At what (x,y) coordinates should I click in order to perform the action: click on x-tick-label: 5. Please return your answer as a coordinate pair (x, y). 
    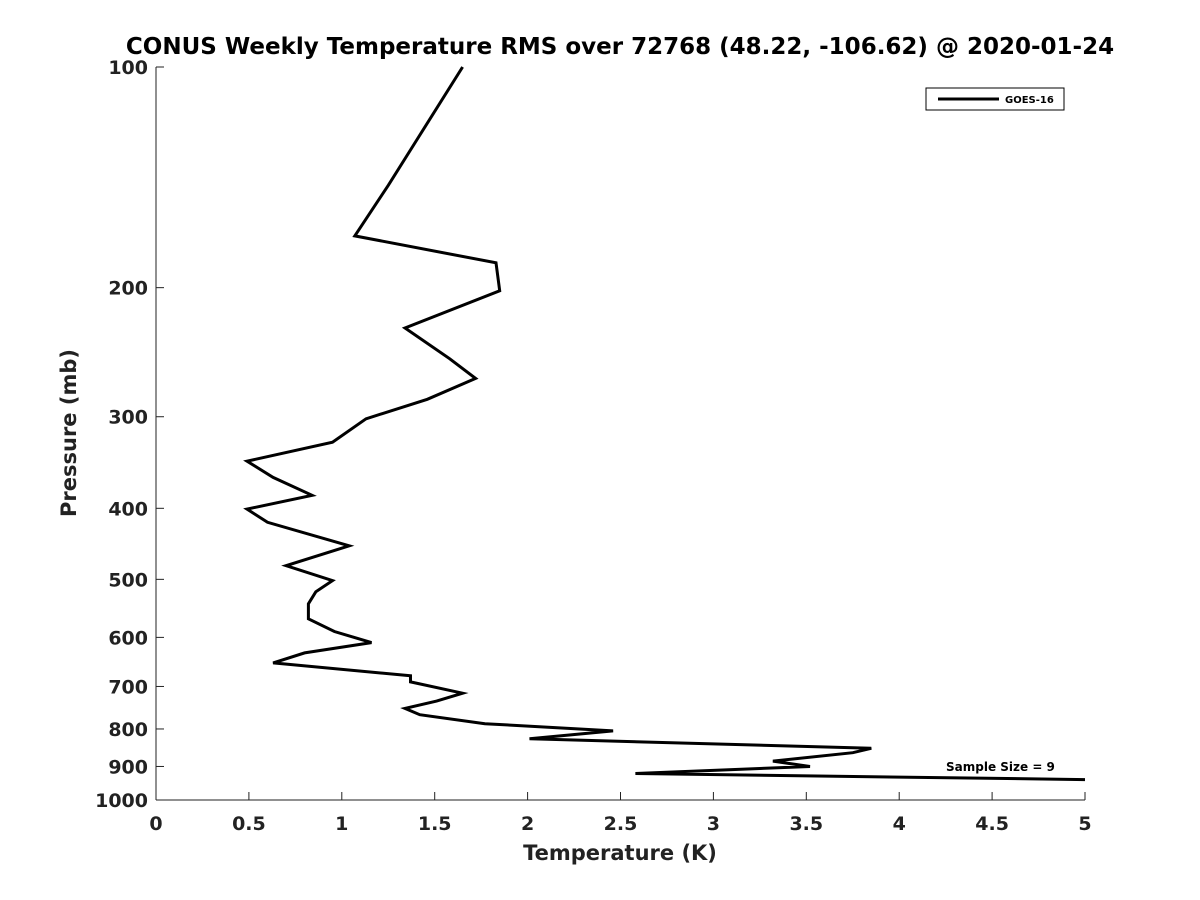
    Looking at the image, I should click on (1084, 824).